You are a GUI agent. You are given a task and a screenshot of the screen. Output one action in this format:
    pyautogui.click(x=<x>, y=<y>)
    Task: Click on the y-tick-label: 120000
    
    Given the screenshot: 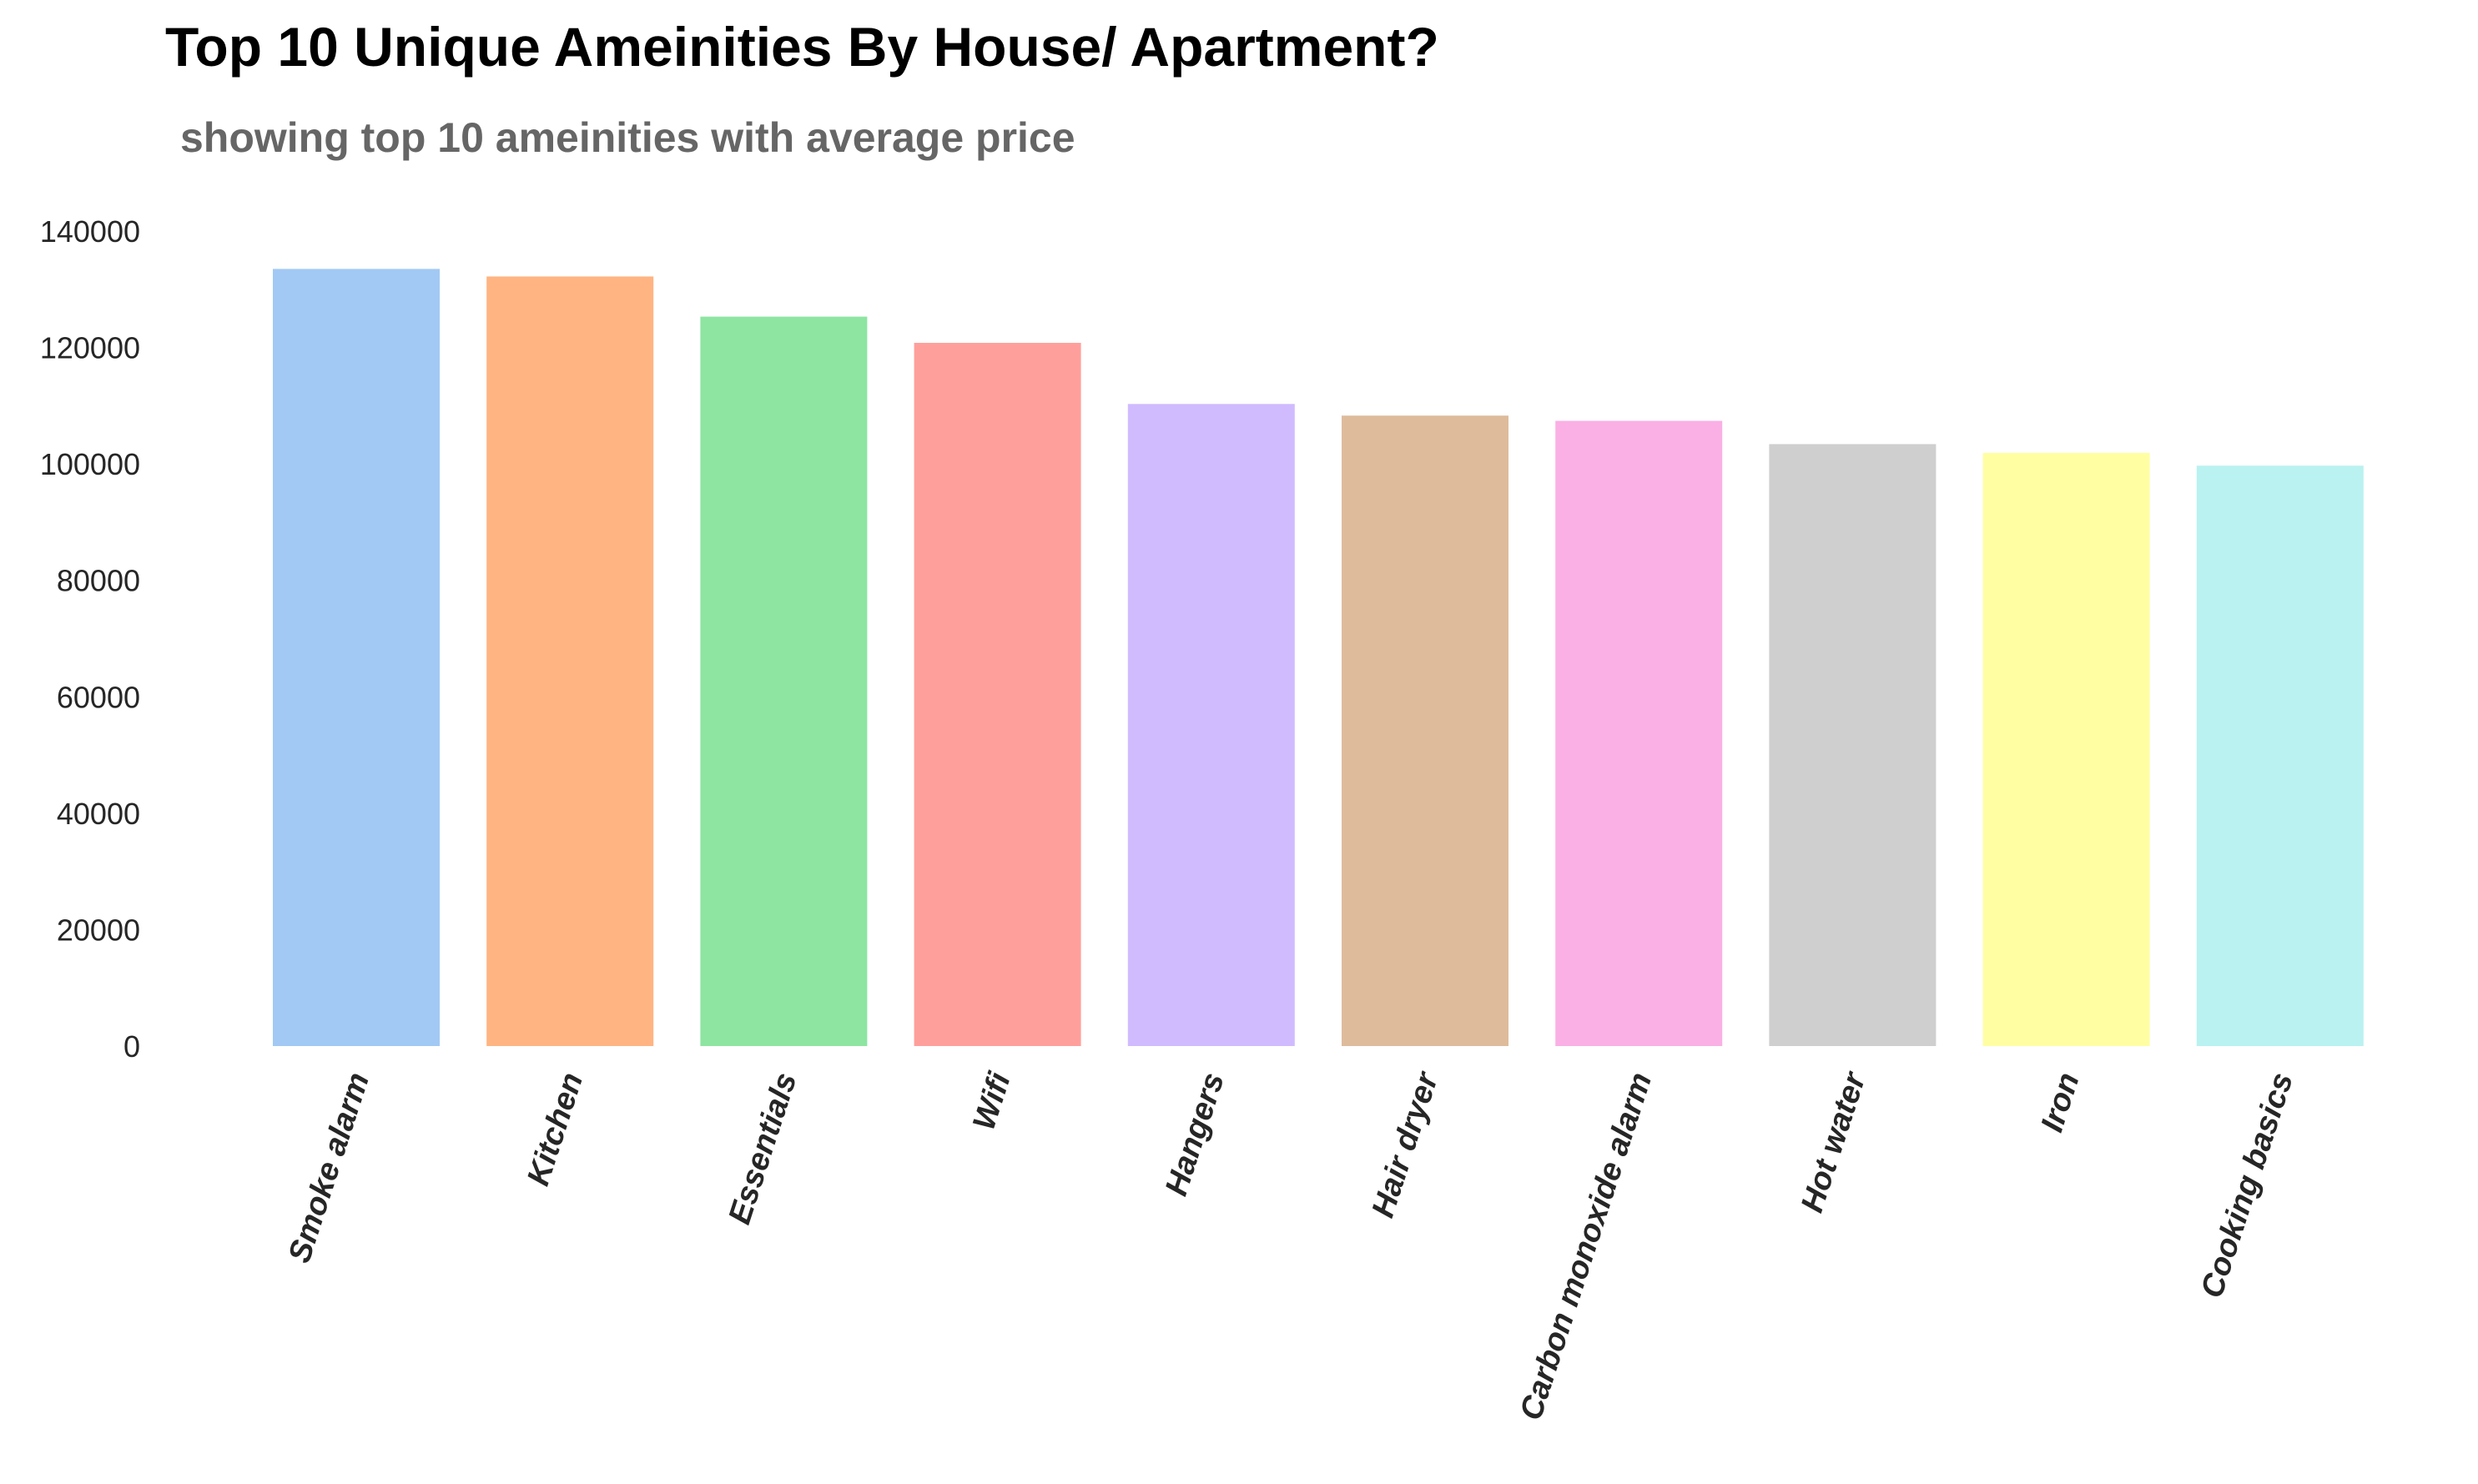 What is the action you would take?
    pyautogui.click(x=90, y=348)
    